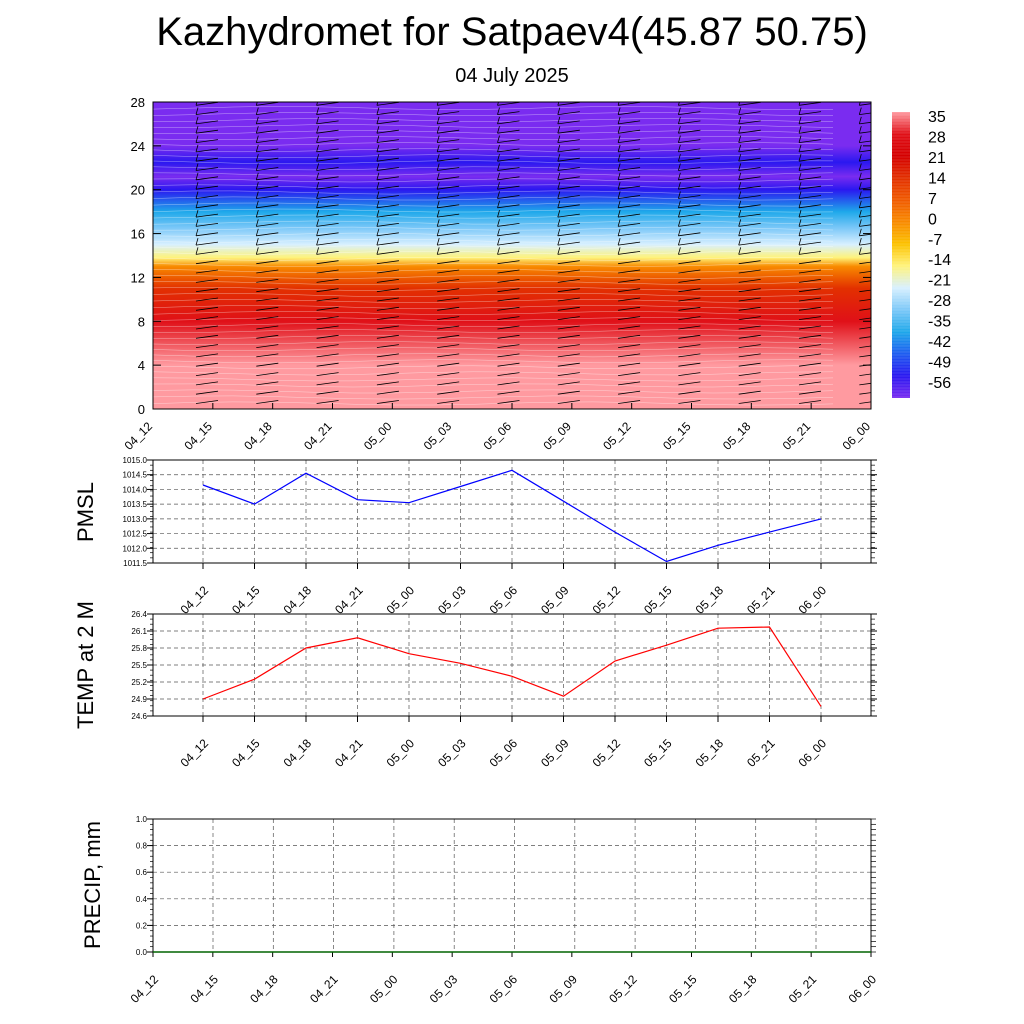 The width and height of the screenshot is (1024, 1024). What do you see at coordinates (813, 600) in the screenshot?
I see `x-tick-label: 06_00` at bounding box center [813, 600].